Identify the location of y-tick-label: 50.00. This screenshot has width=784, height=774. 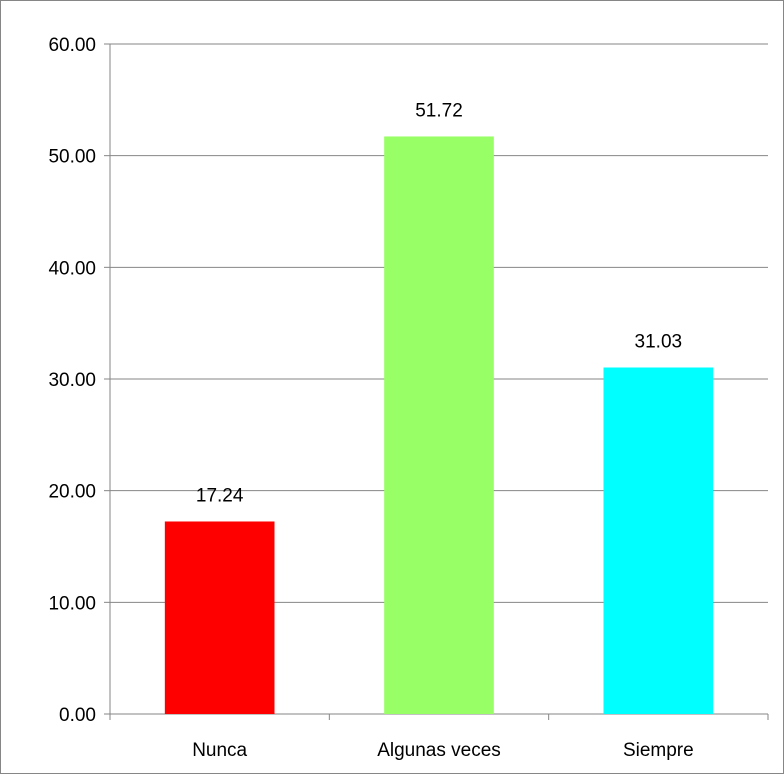
(72, 157).